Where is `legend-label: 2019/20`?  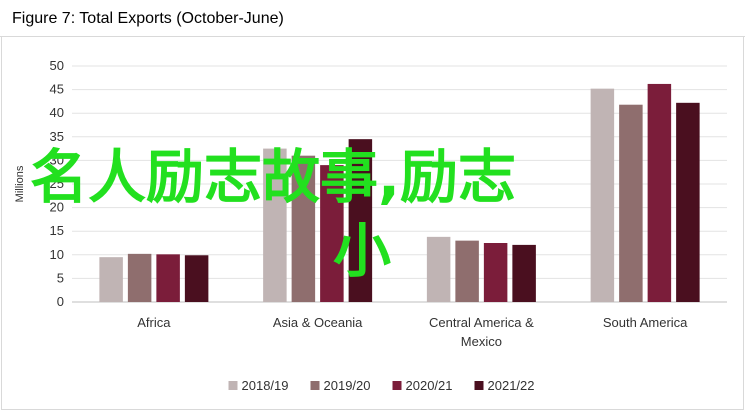
legend-label: 2019/20 is located at coordinates (347, 385).